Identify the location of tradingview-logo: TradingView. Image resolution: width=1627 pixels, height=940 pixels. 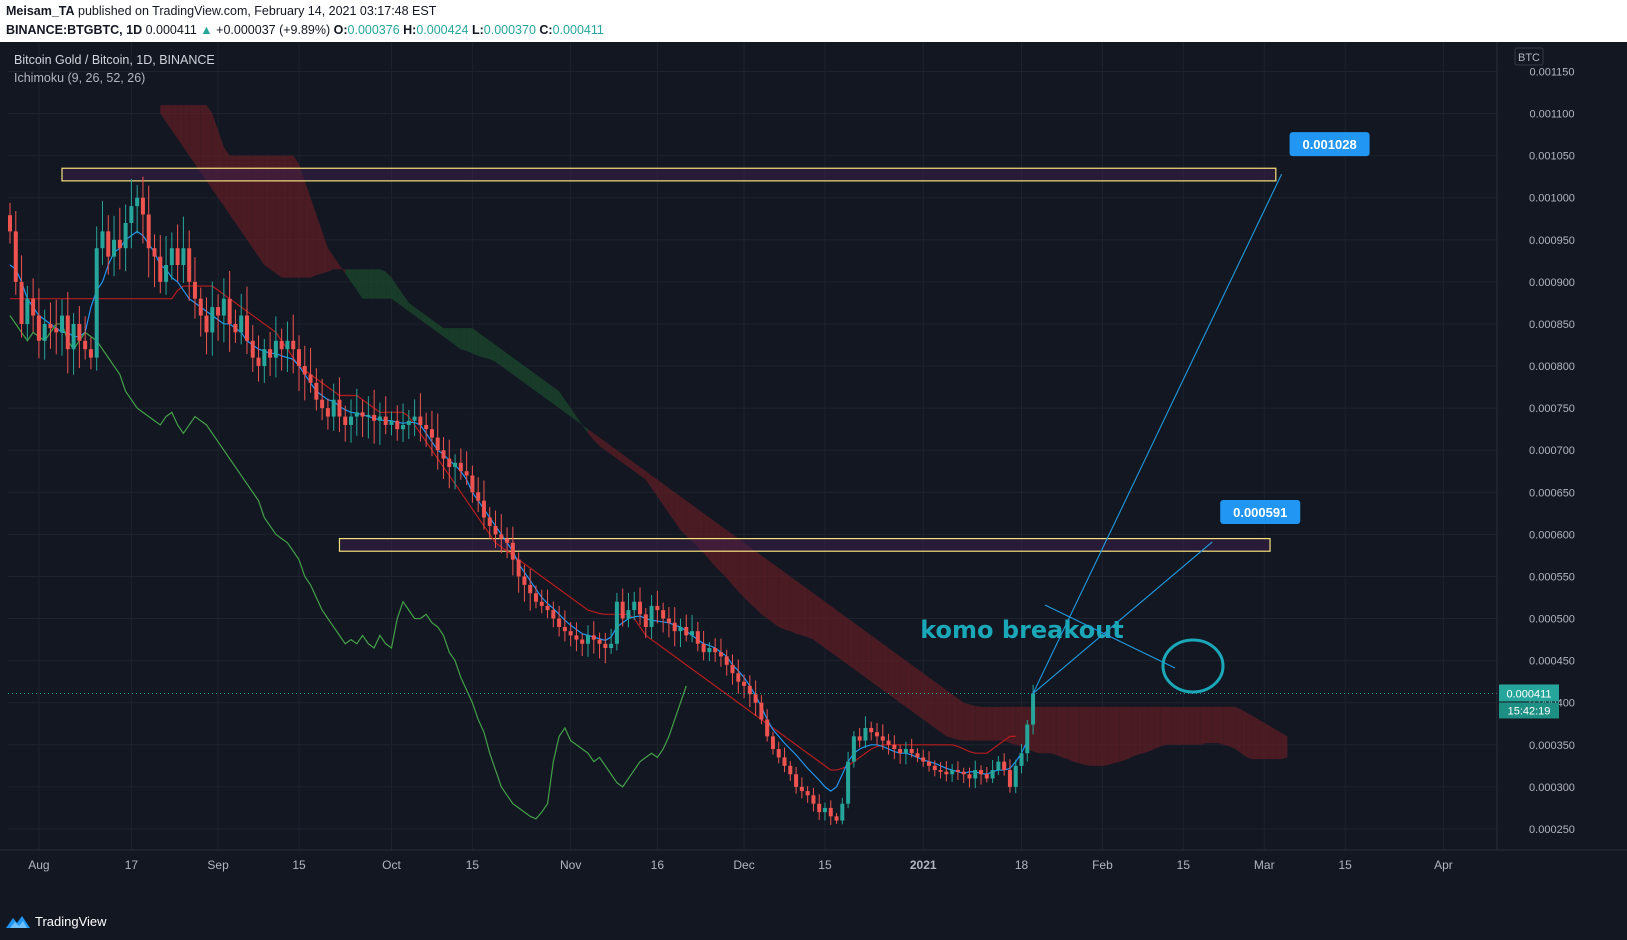
(56, 921).